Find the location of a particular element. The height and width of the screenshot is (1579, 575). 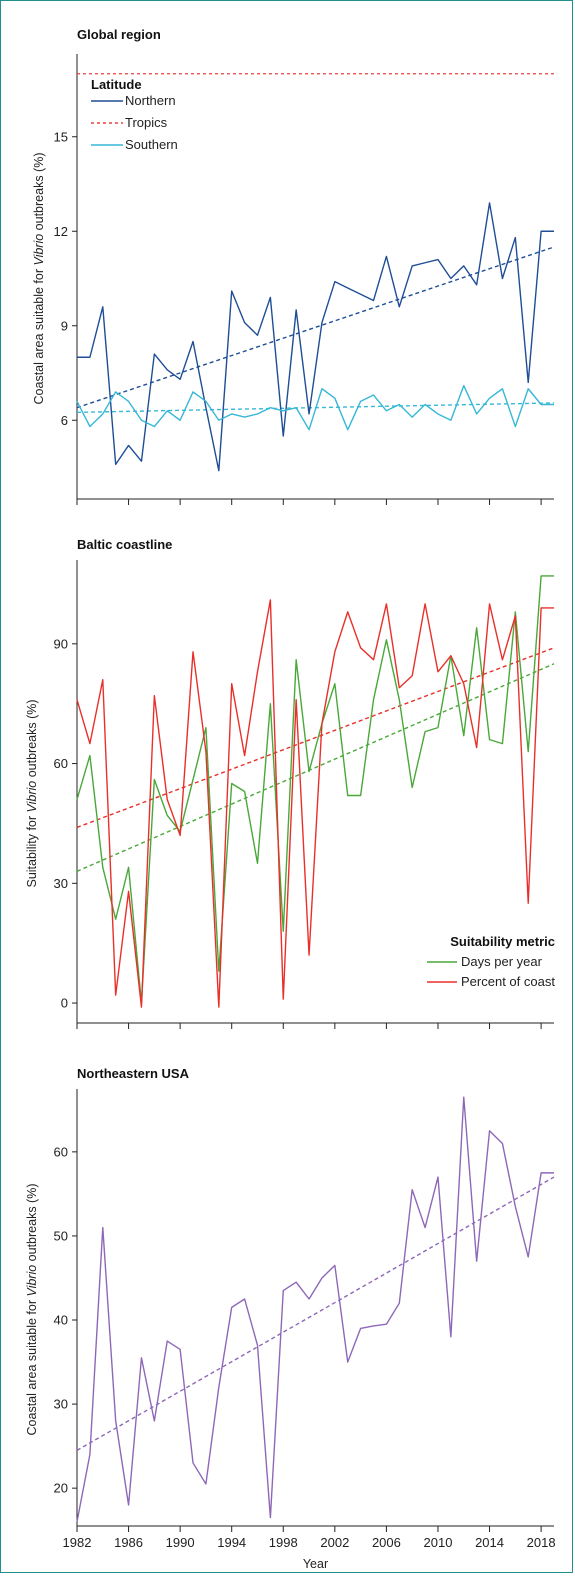

legend-entry: Southern is located at coordinates (151, 144).